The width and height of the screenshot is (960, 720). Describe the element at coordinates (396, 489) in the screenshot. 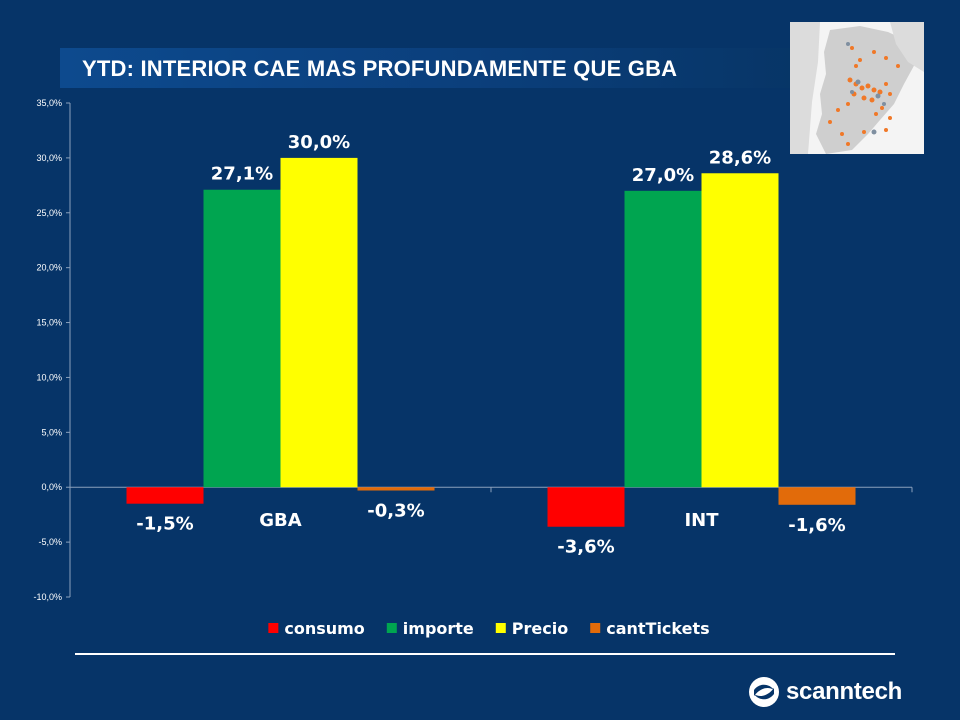

I see `bar-cantTickets-GBA` at that location.